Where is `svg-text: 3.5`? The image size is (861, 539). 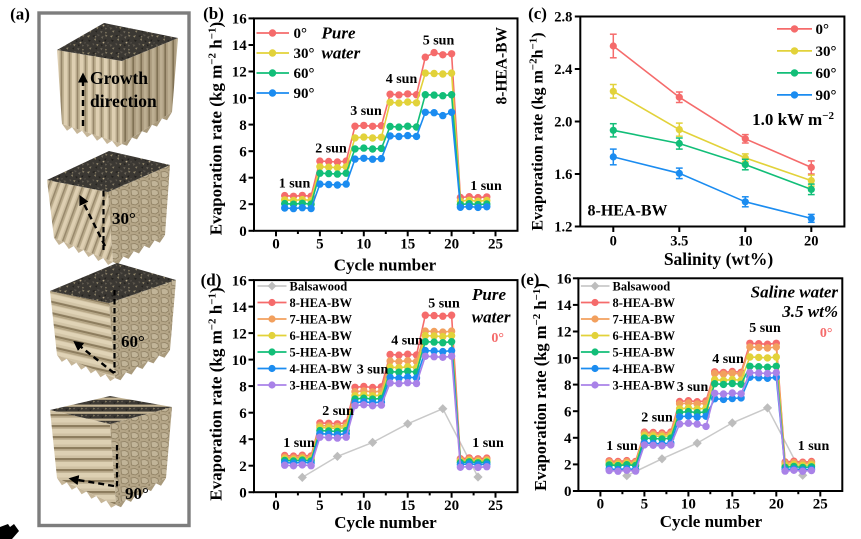 svg-text: 3.5 is located at coordinates (679, 242).